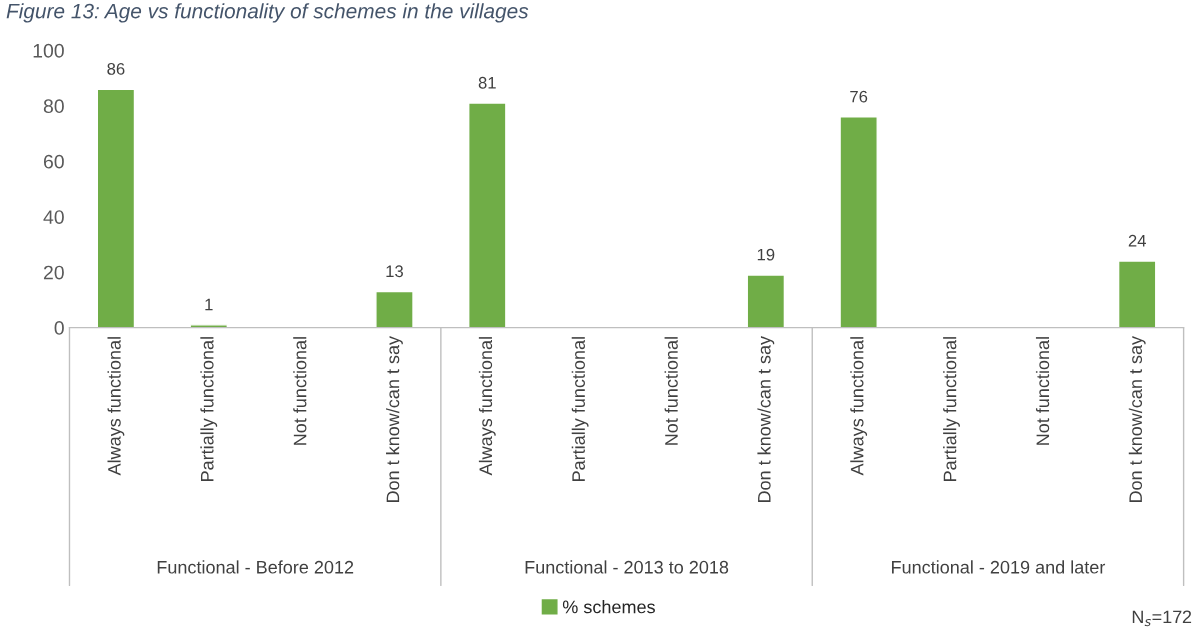  What do you see at coordinates (267, 13) in the screenshot?
I see `chart-title: Figure 13: Age vs functionality of schemes in the villages` at bounding box center [267, 13].